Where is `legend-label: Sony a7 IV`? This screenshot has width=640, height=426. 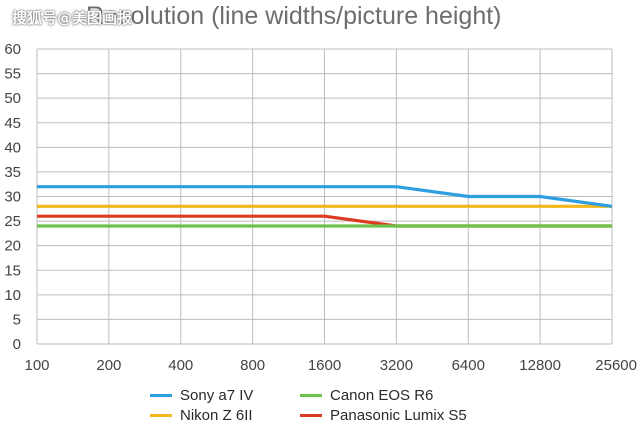 legend-label: Sony a7 IV is located at coordinates (217, 395).